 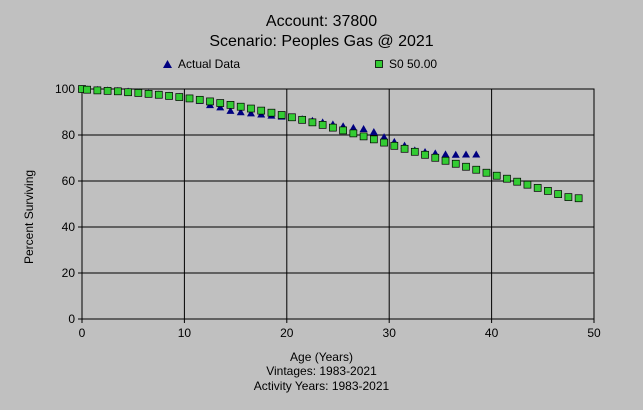 What do you see at coordinates (321, 21) in the screenshot?
I see `chart-title: Account: 37800` at bounding box center [321, 21].